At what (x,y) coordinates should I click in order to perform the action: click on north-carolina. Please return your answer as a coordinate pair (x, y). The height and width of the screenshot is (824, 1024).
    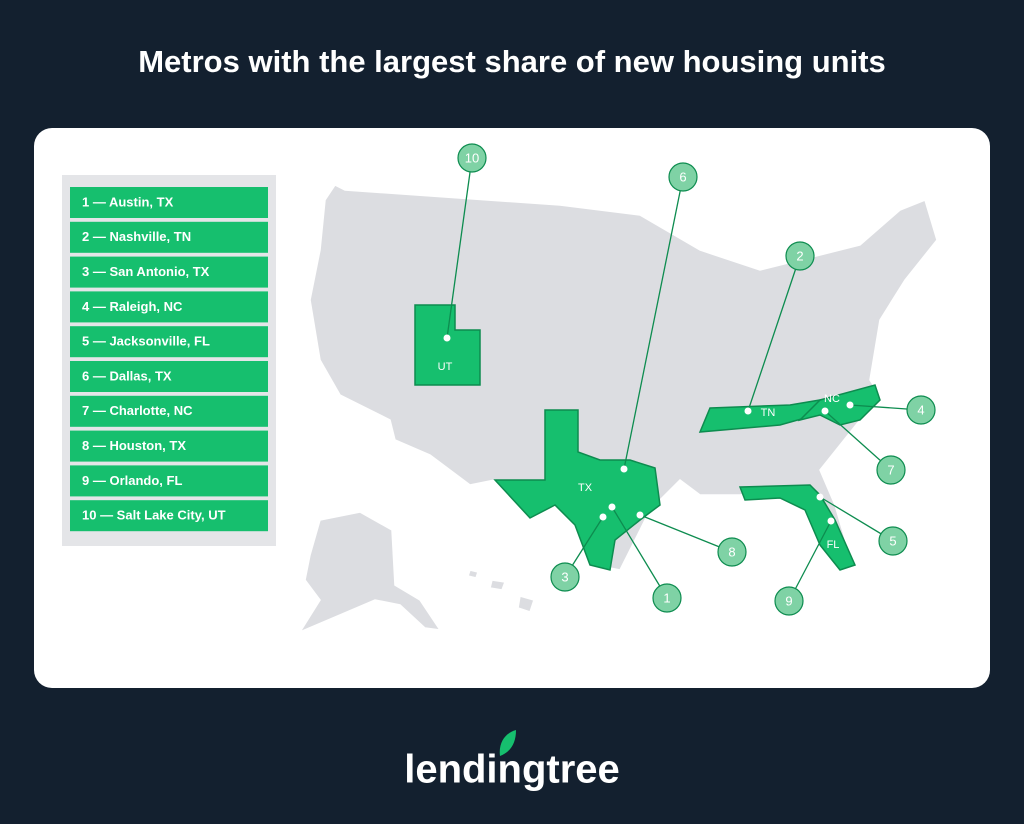
    Looking at the image, I should click on (839, 405).